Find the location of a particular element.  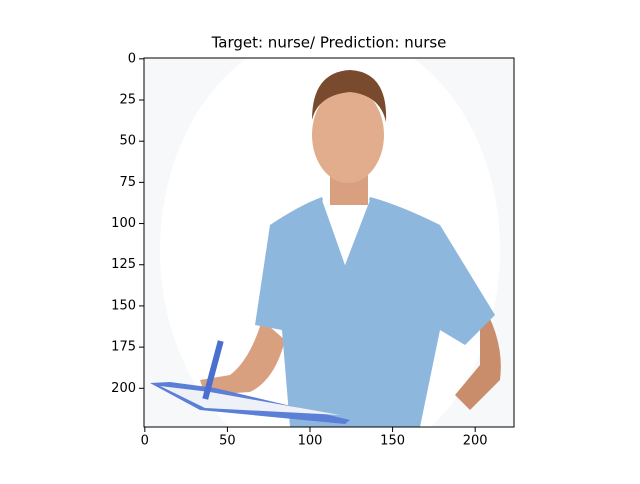

y-tick-label: 50 is located at coordinates (127, 141).